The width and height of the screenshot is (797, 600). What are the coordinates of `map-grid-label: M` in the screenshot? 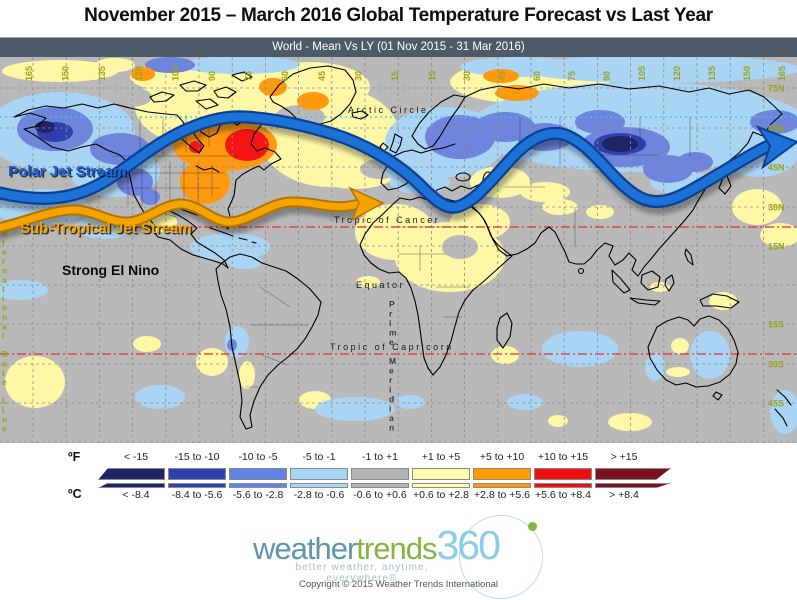 It's located at (392, 361).